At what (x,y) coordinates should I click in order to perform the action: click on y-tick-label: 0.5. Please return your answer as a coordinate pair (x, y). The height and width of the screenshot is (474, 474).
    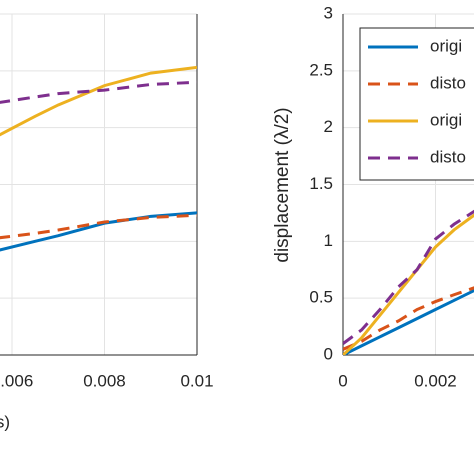
    Looking at the image, I should click on (321, 297).